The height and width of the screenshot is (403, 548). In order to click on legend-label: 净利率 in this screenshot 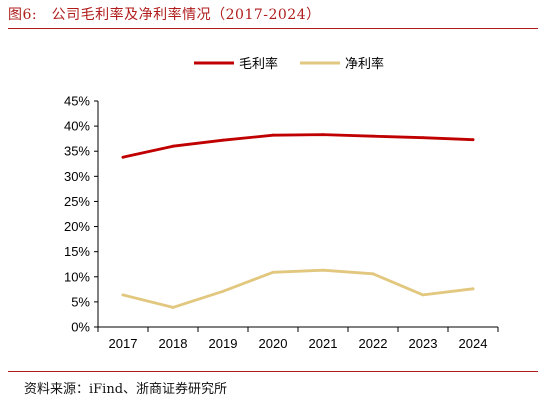, I will do `click(364, 63)`.